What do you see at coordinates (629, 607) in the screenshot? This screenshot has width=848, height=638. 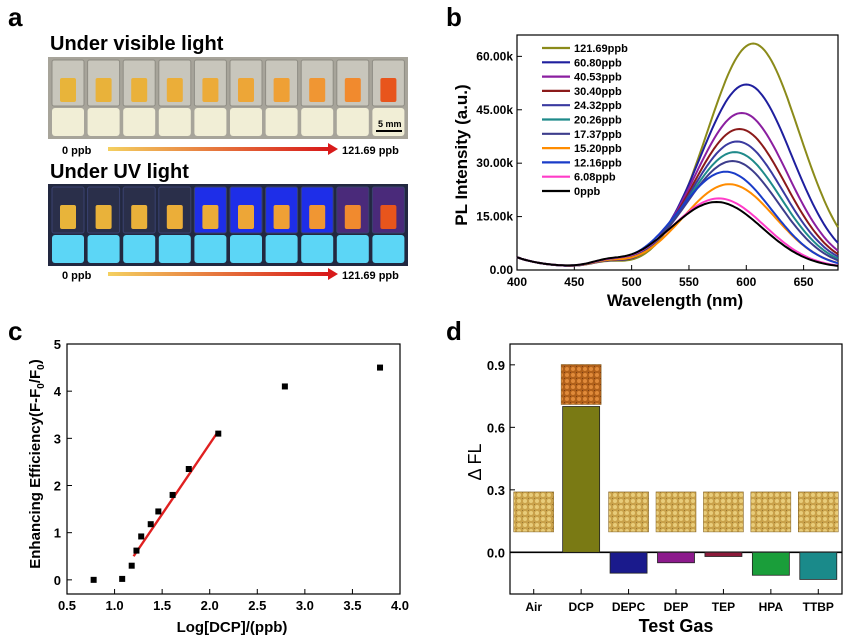 I see `x-tick-label-d: DEPC` at bounding box center [629, 607].